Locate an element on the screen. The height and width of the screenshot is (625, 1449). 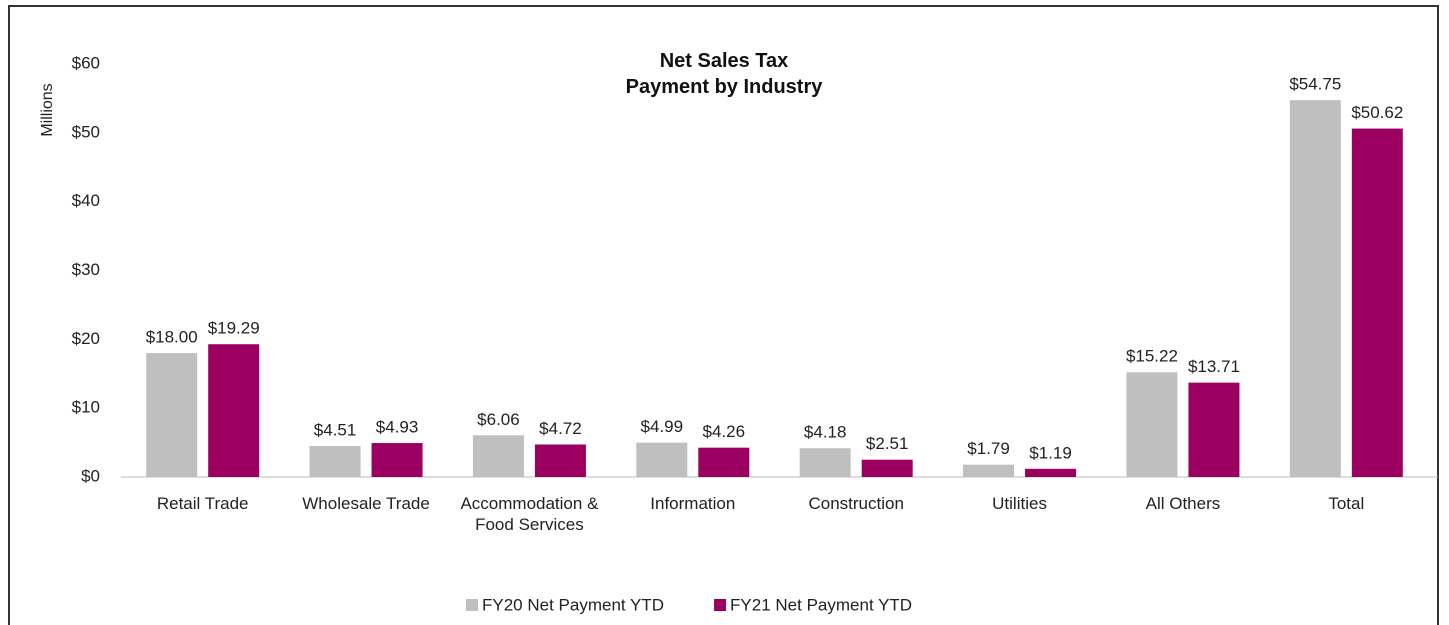
value-label: $15.22 is located at coordinates (1152, 356).